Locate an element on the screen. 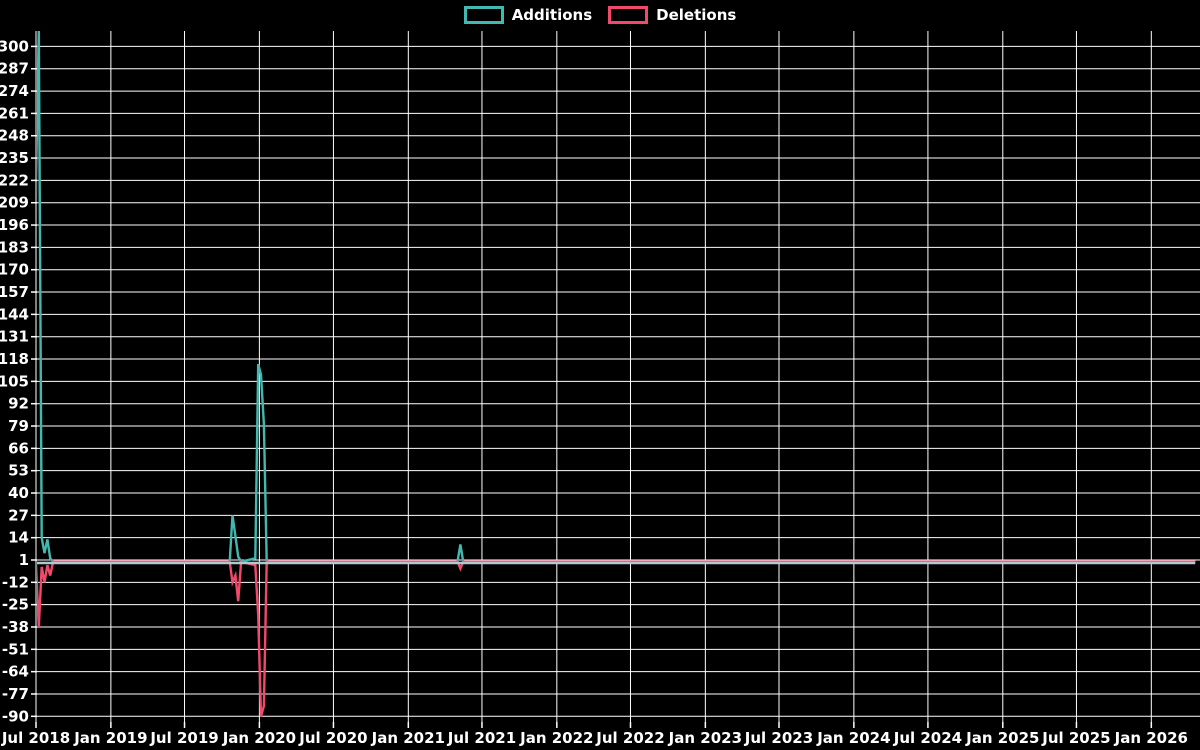 Image resolution: width=1200 pixels, height=750 pixels. x-tick-label: Jul 2025 is located at coordinates (1075, 738).